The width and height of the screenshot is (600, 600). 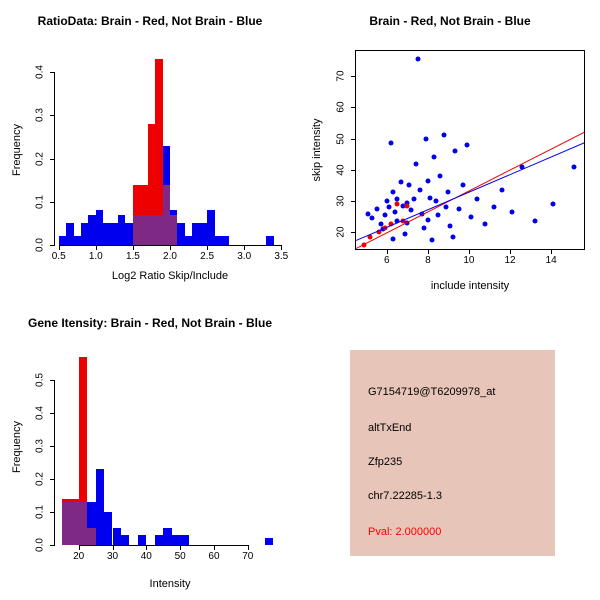 What do you see at coordinates (17, 150) in the screenshot?
I see `ratio-histogram-ylabel: Frequency` at bounding box center [17, 150].